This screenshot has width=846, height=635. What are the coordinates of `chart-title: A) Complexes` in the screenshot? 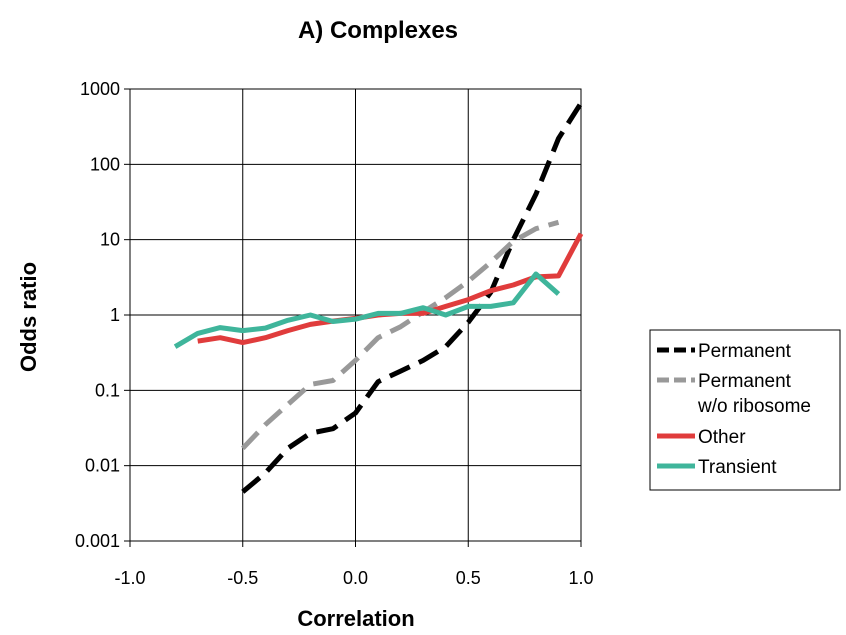 It's located at (378, 30).